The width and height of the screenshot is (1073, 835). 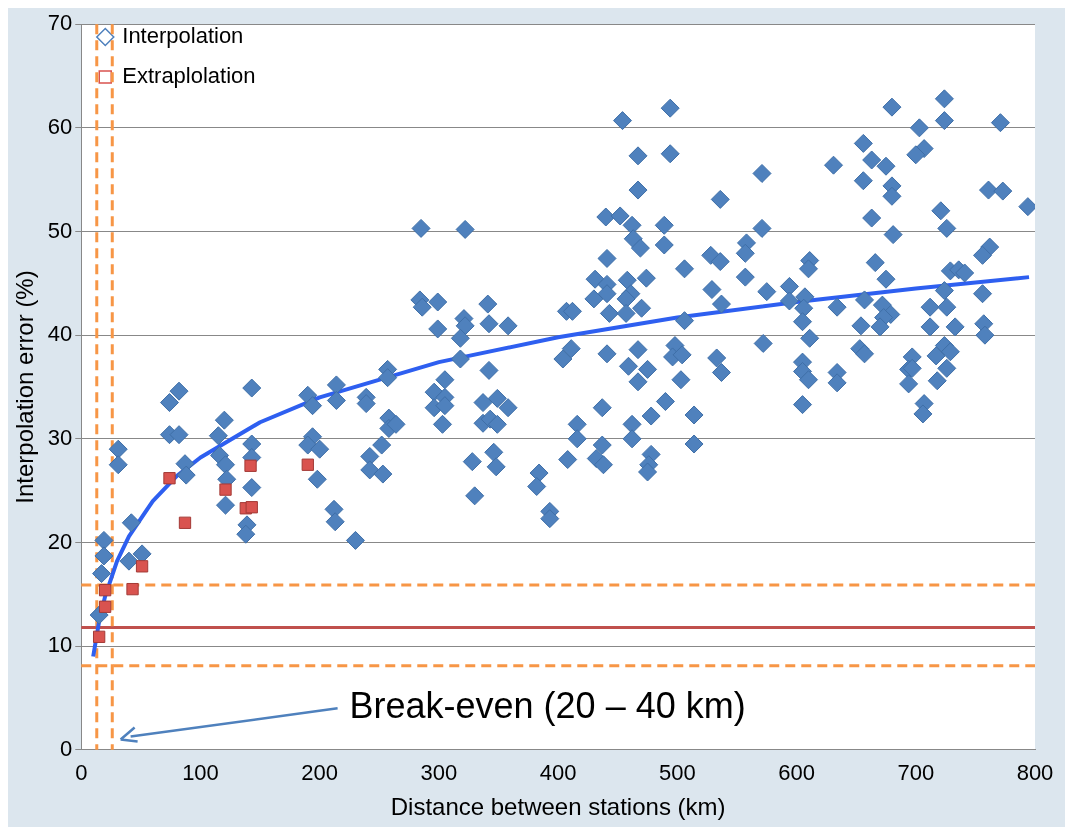 I want to click on x-tick-label: 100, so click(x=200, y=773).